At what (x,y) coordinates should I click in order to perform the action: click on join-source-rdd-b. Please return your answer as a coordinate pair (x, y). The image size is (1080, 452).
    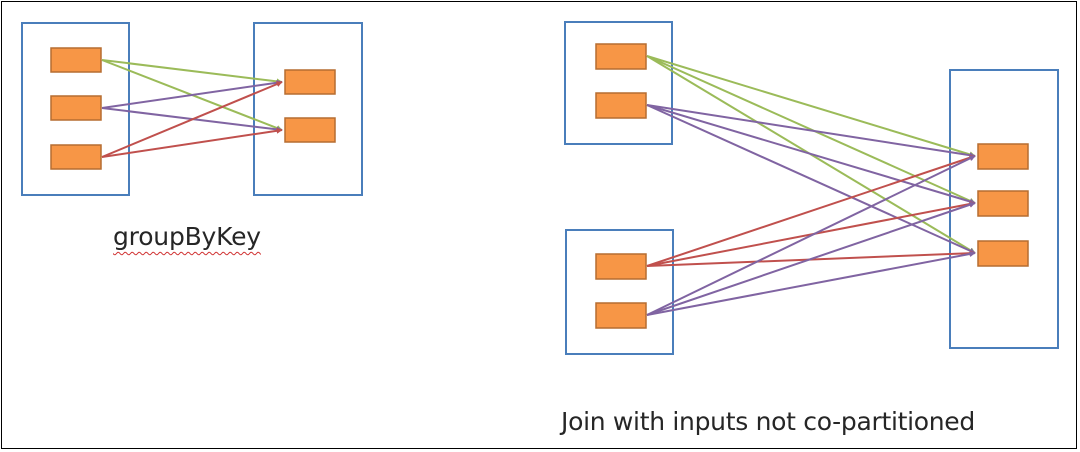
    Looking at the image, I should click on (619, 292).